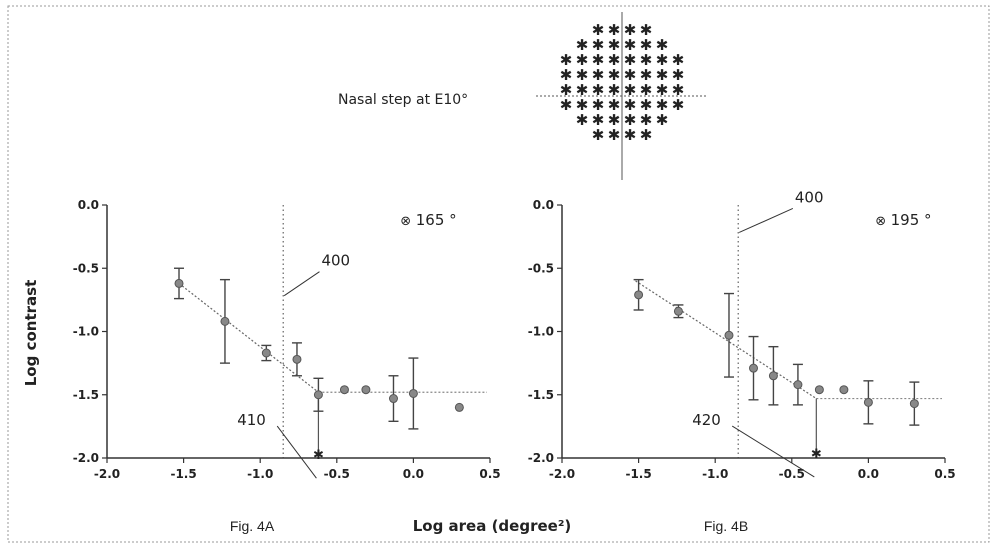 This screenshot has height=553, width=997. I want to click on annotation-420: 420, so click(706, 420).